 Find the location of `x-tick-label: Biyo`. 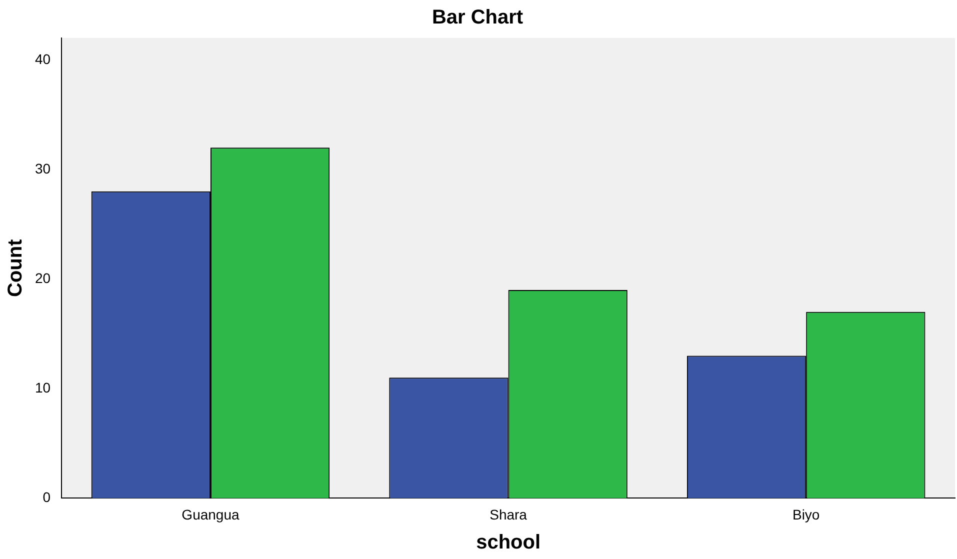

x-tick-label: Biyo is located at coordinates (806, 514).